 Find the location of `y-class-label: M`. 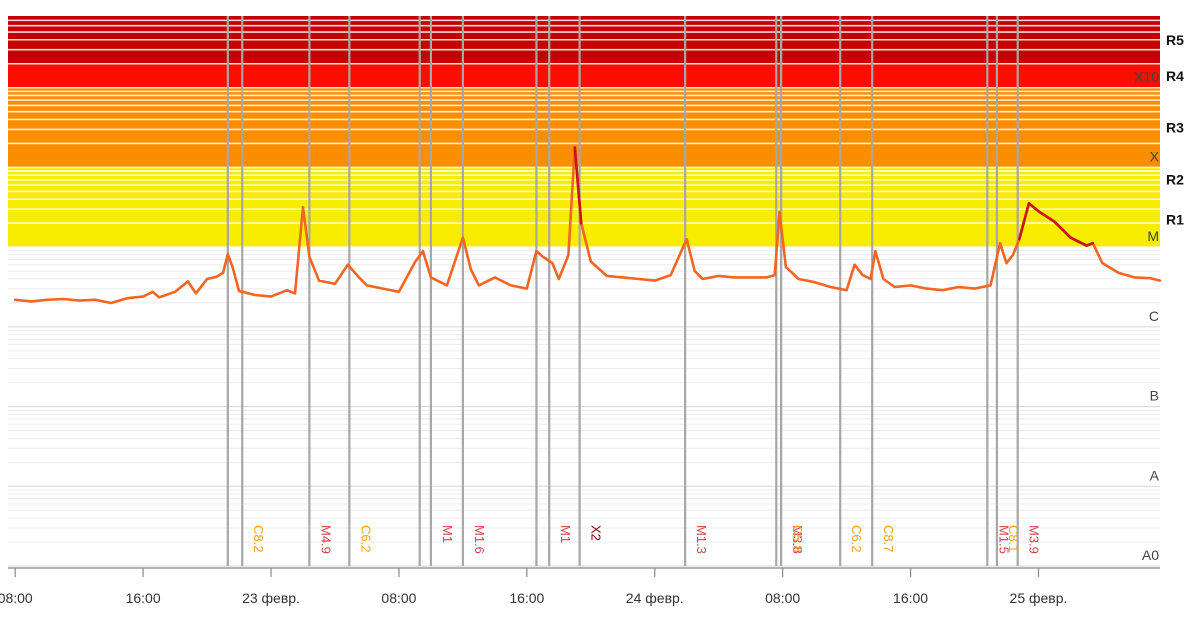

y-class-label: M is located at coordinates (1153, 236).